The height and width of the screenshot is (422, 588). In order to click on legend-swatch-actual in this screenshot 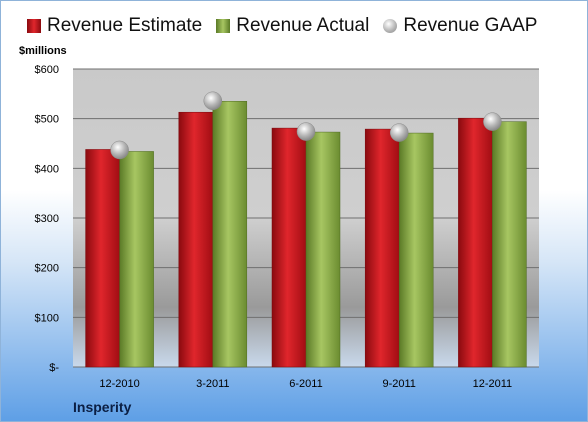, I will do `click(223, 26)`.